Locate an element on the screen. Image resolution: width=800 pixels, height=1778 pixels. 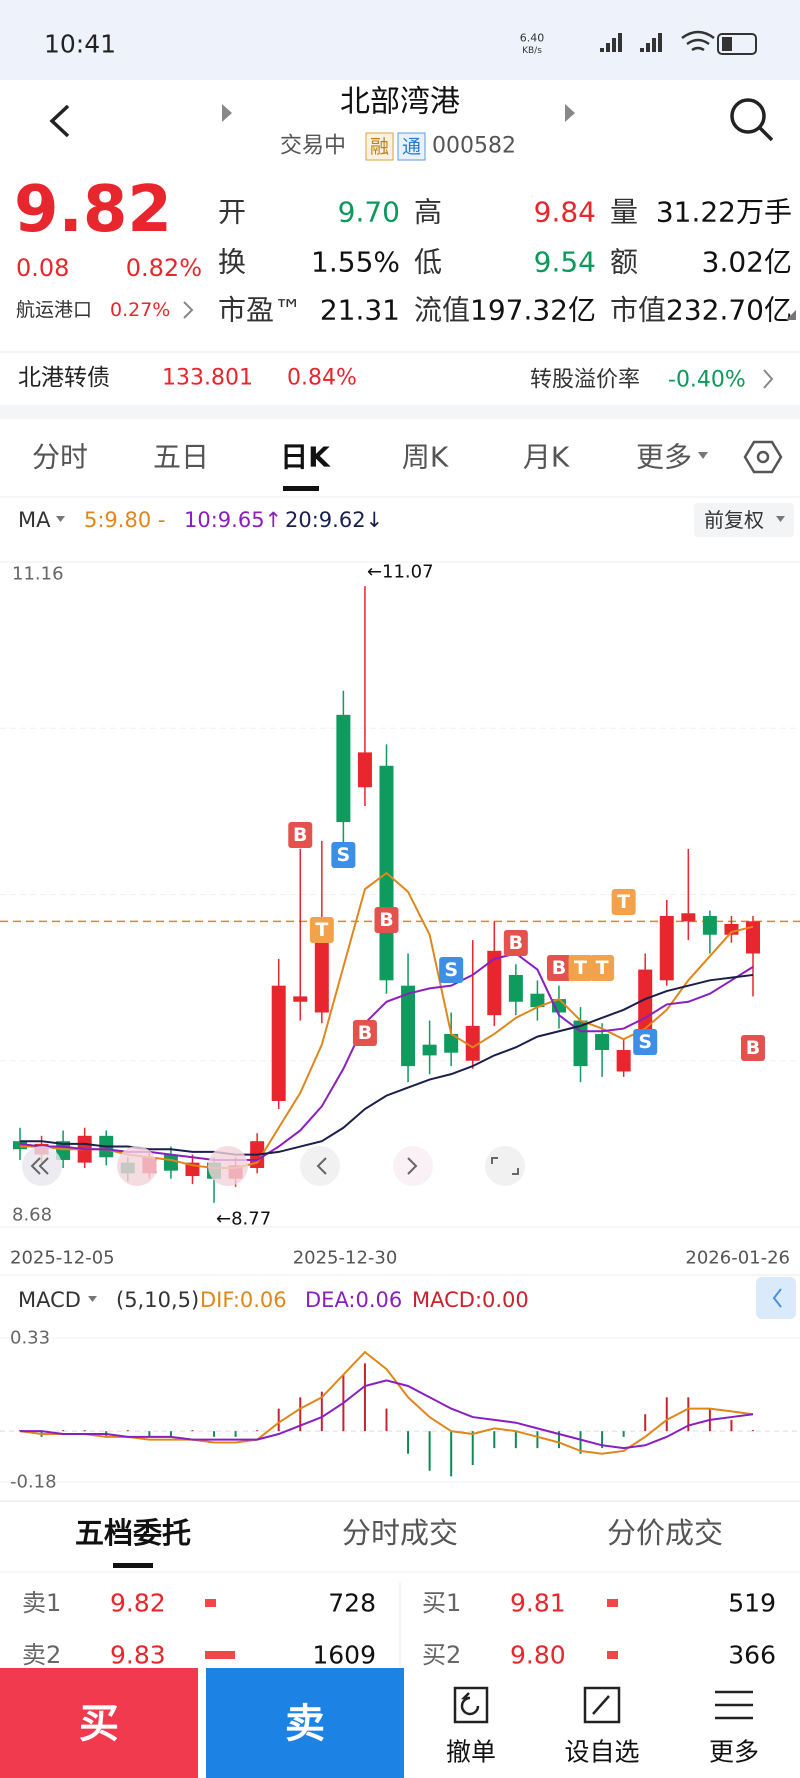
period-tab: 月K is located at coordinates (546, 457).